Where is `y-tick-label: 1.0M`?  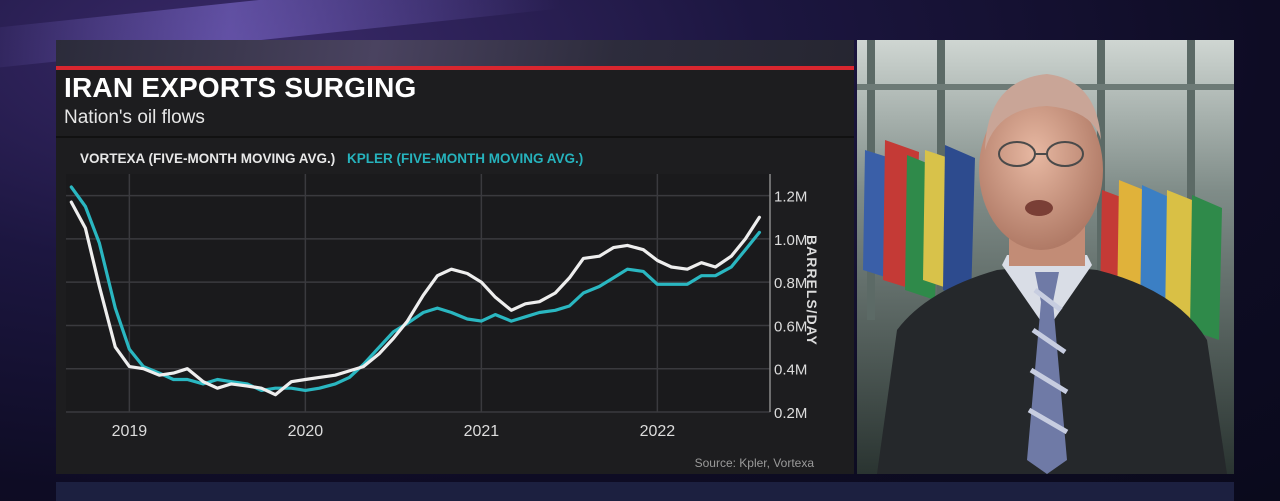
y-tick-label: 1.0M is located at coordinates (790, 240).